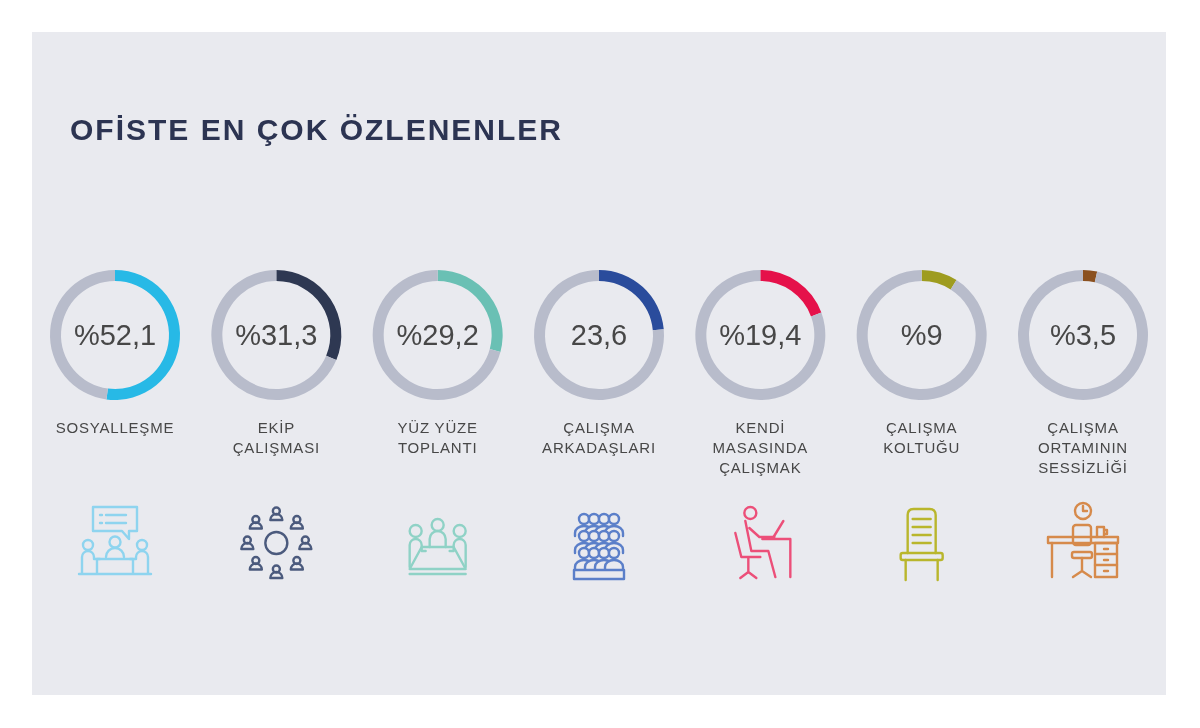 Image resolution: width=1200 pixels, height=728 pixels. What do you see at coordinates (317, 129) in the screenshot?
I see `text: OFİSTE EN ÇOK ÖZLENENLER` at bounding box center [317, 129].